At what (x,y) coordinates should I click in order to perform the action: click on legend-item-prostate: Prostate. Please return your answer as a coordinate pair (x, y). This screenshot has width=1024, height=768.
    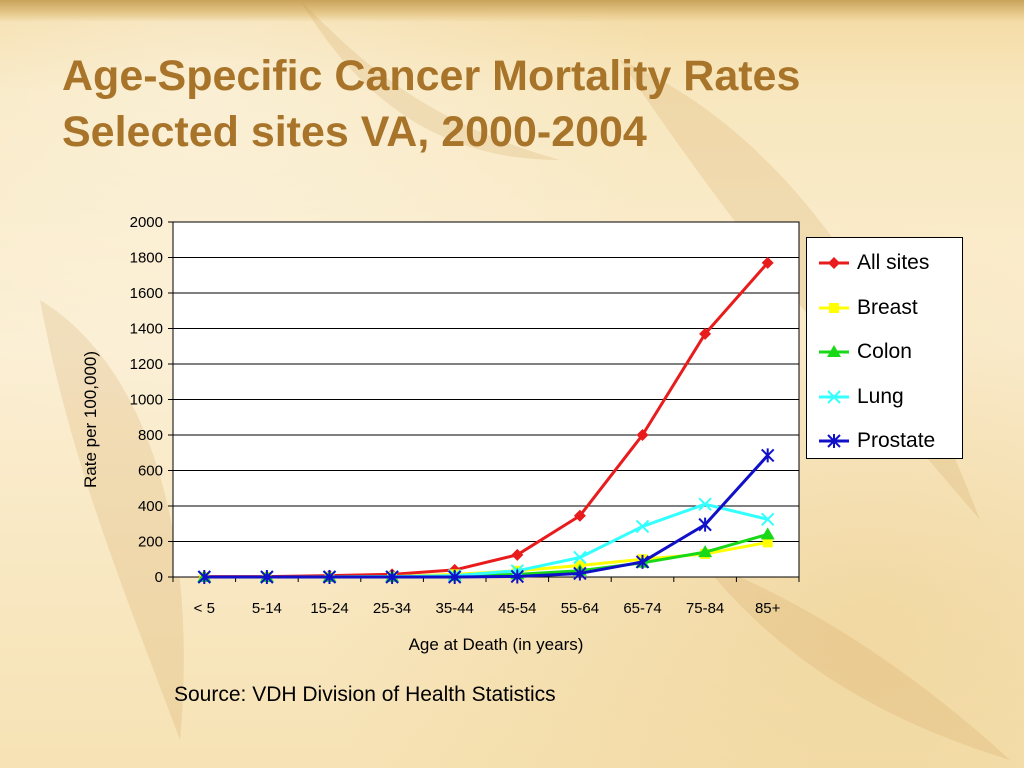
    Looking at the image, I should click on (876, 441).